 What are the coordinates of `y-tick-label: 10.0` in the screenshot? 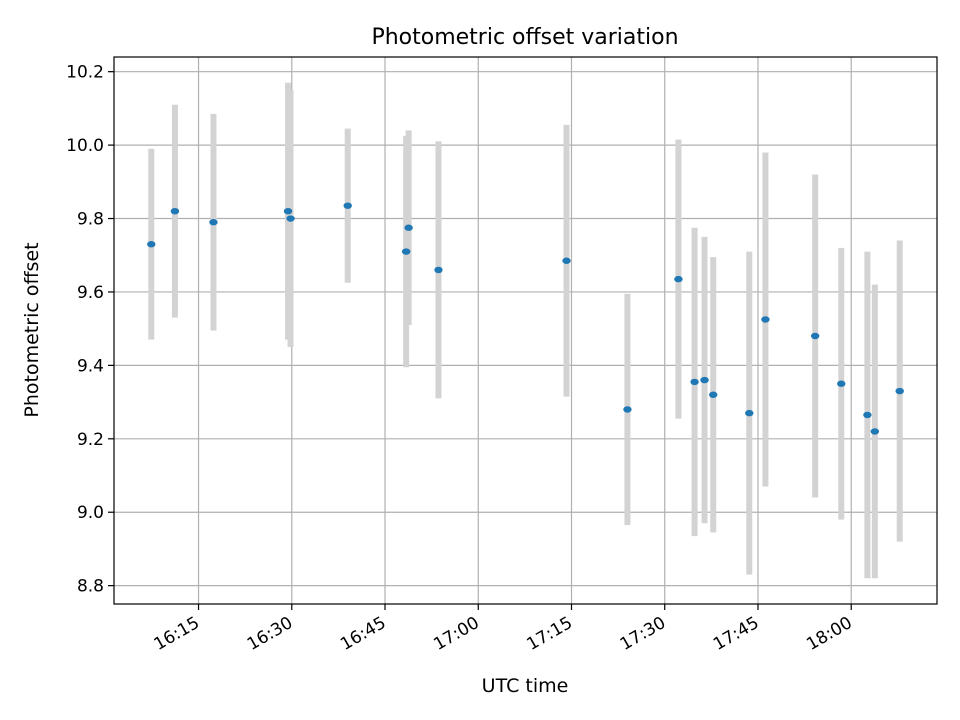 It's located at (85, 146).